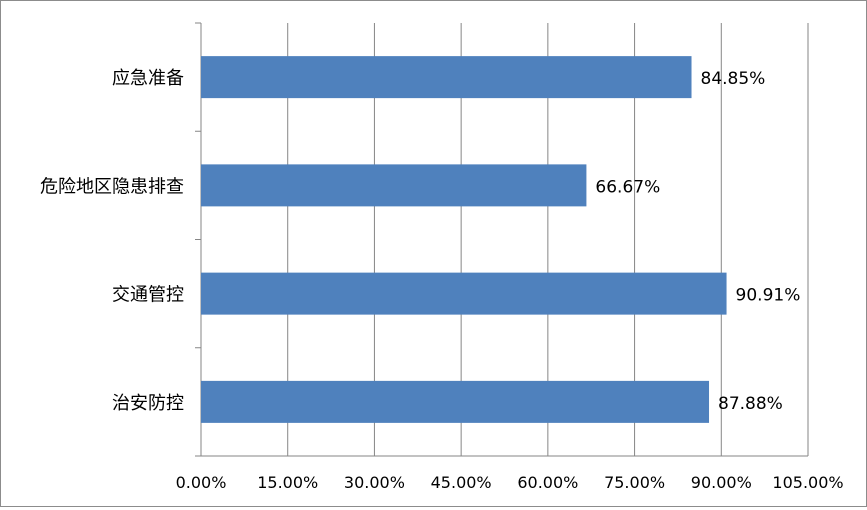  Describe the element at coordinates (461, 482) in the screenshot. I see `x-tick-label: 45.00%` at that location.